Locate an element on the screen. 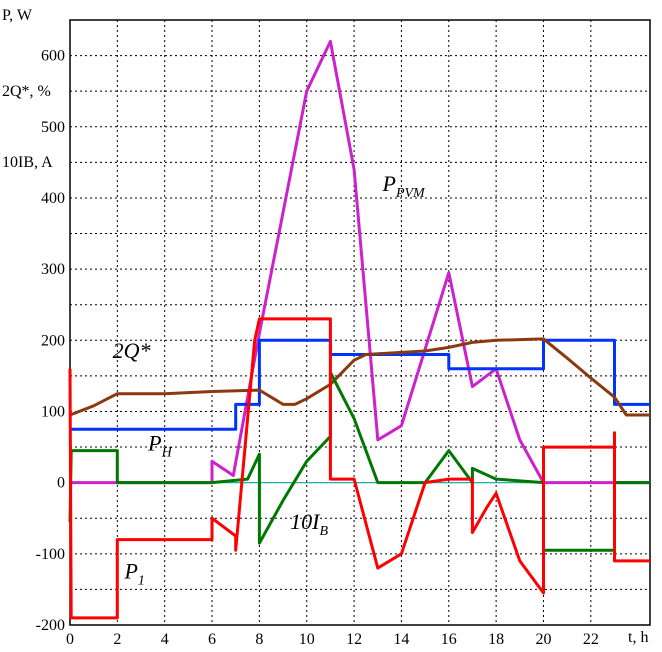  y-axis-label-charge: 2Q*, % is located at coordinates (26, 91).